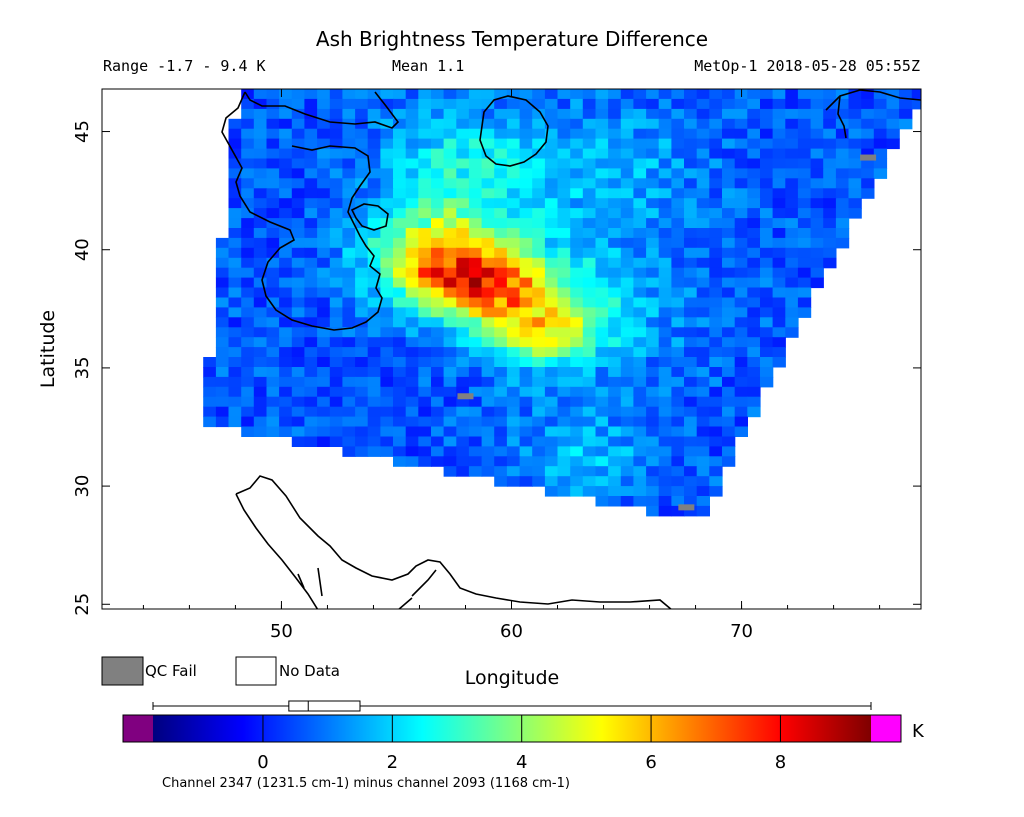 Image resolution: width=1024 pixels, height=817 pixels. Describe the element at coordinates (686, 507) in the screenshot. I see `qc-fail-cell` at that location.